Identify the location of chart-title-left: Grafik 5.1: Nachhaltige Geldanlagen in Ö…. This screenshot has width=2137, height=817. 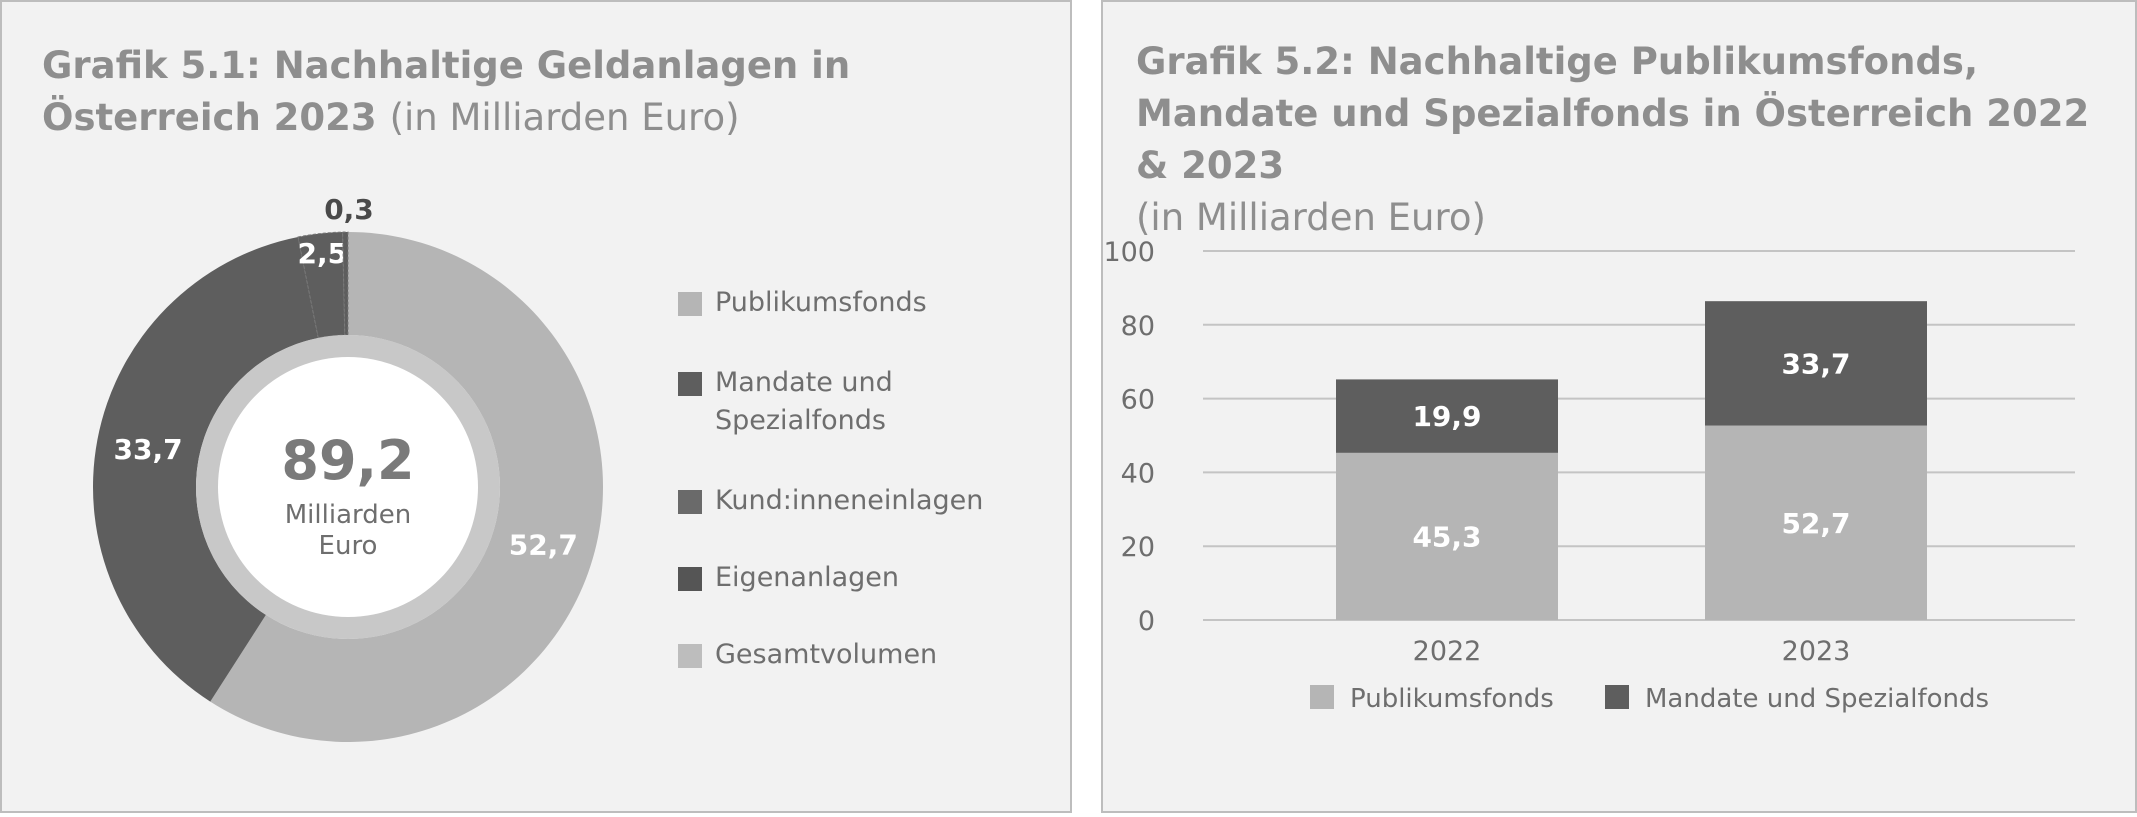
(537, 92).